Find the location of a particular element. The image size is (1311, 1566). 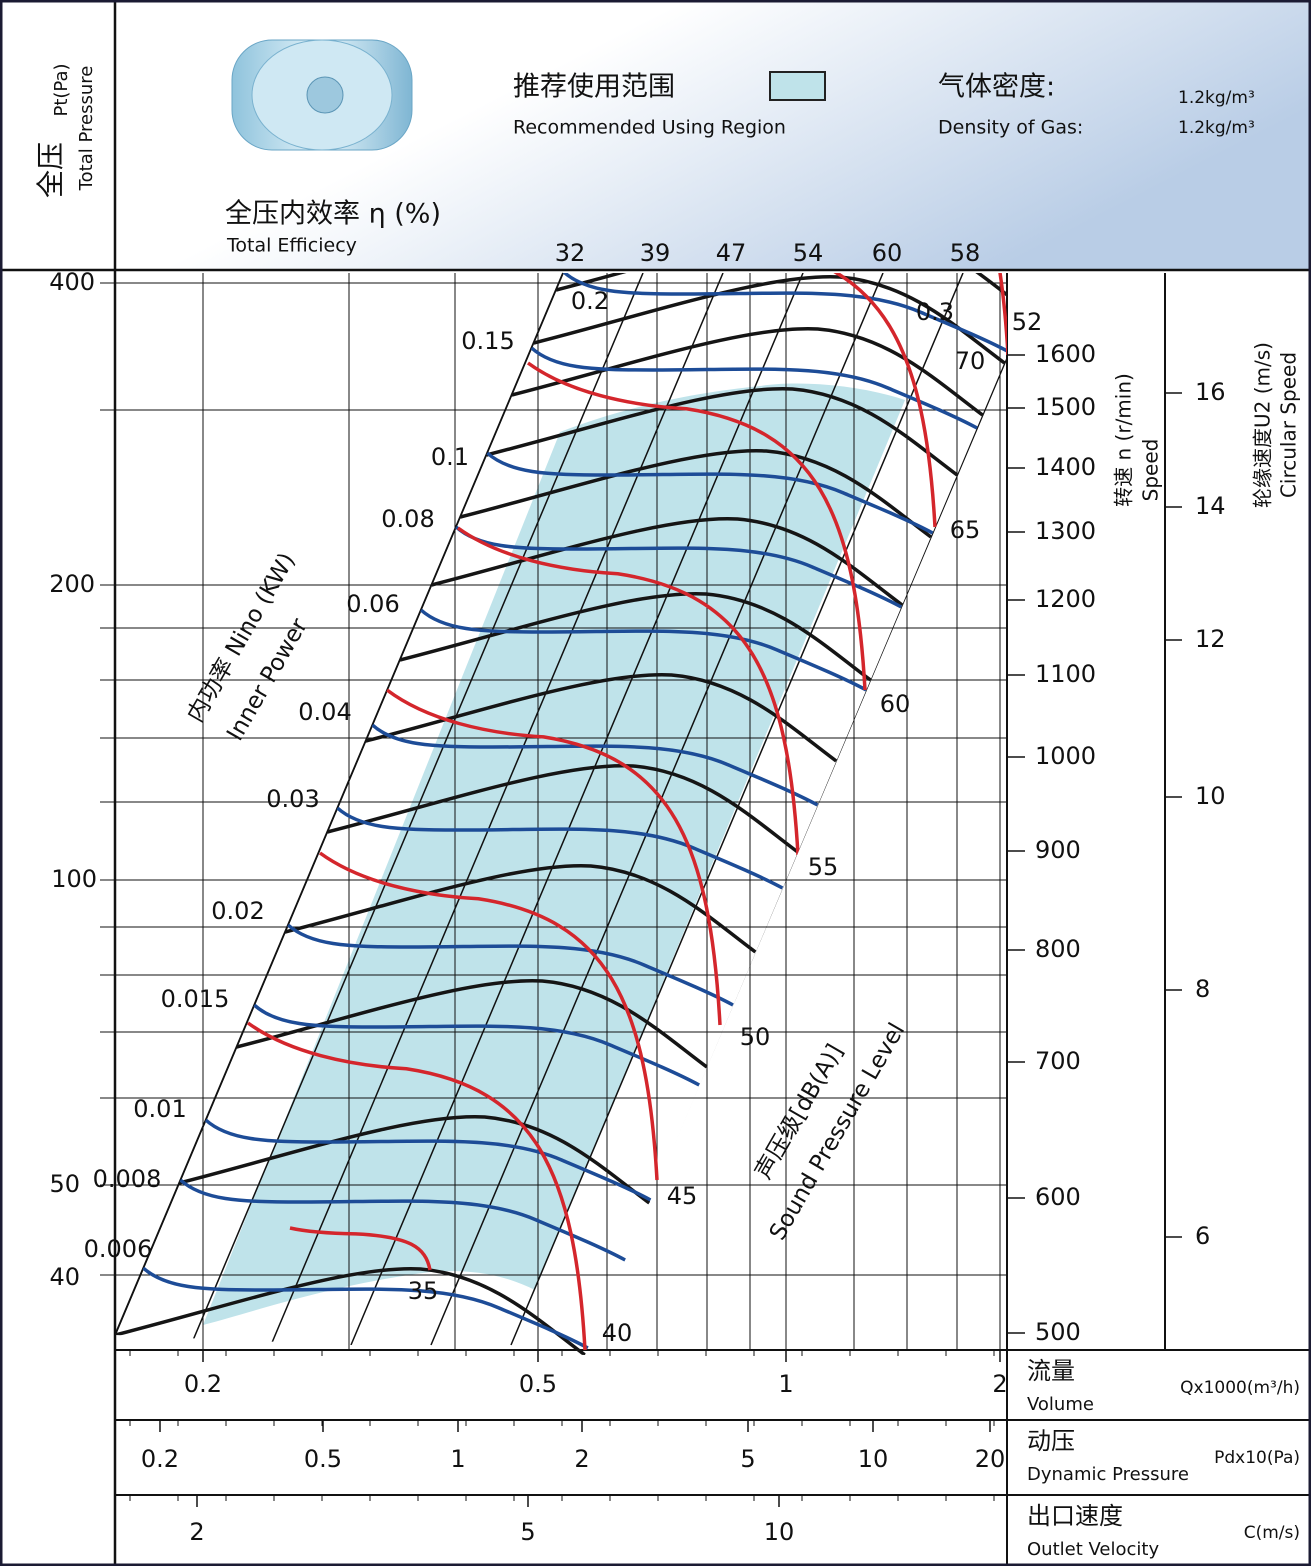

speed-tick-label: 1100 is located at coordinates (1065, 674).